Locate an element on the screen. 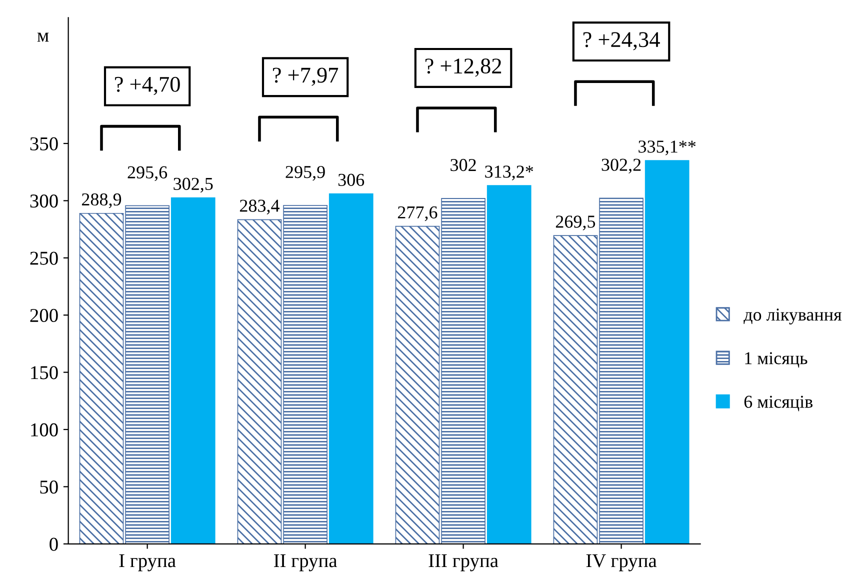  x-tick-label: II група is located at coordinates (306, 563).